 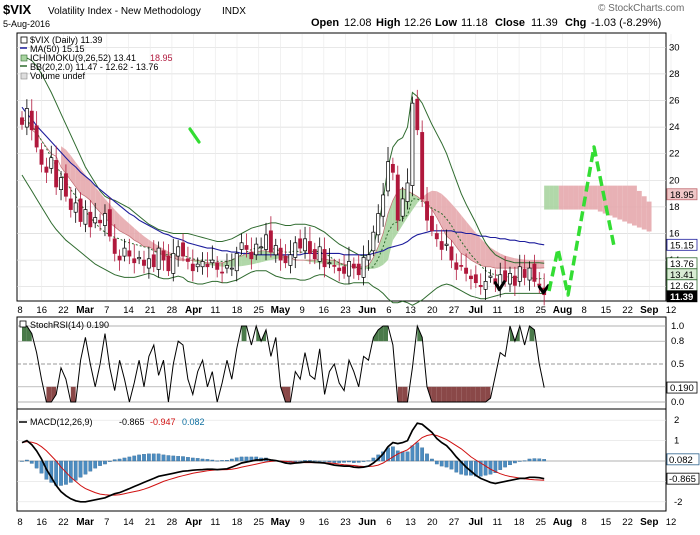 I want to click on x-tick-label: Mar, so click(x=85, y=522).